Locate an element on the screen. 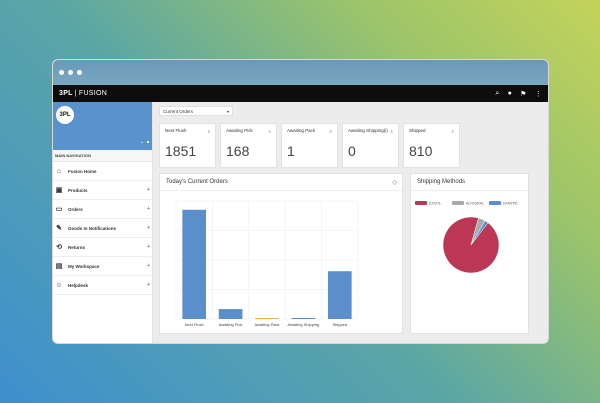 The width and height of the screenshot is (600, 403). sidebar-item-label: Fusion Home is located at coordinates (82, 171).